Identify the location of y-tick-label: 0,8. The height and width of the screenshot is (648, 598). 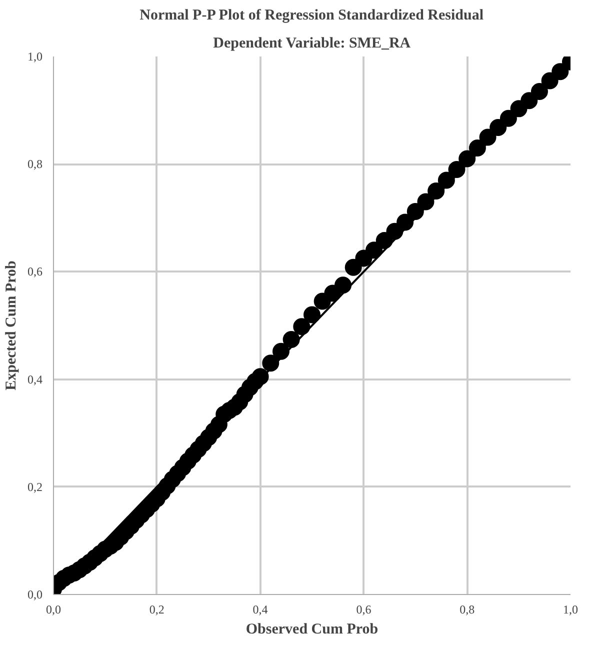
(35, 164).